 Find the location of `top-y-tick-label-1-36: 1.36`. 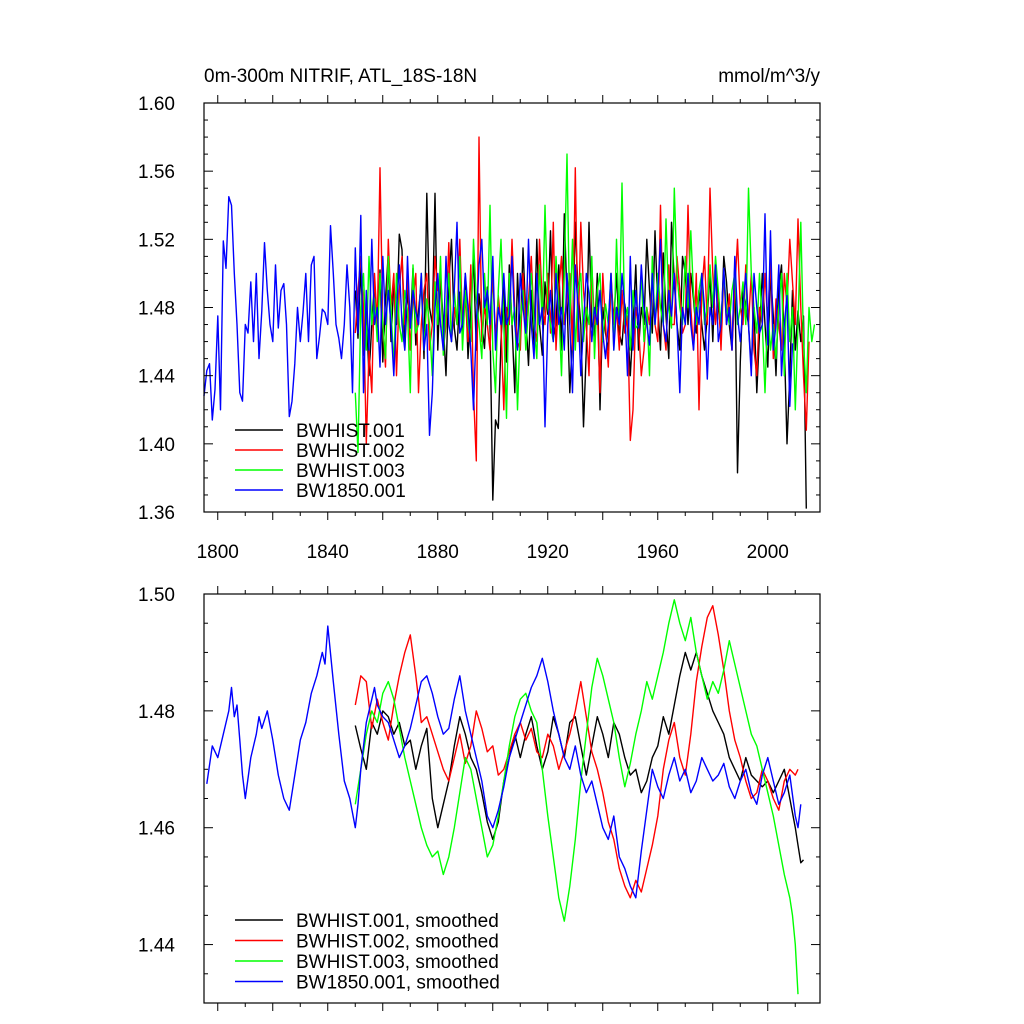

top-y-tick-label-1-36: 1.36 is located at coordinates (156, 513).